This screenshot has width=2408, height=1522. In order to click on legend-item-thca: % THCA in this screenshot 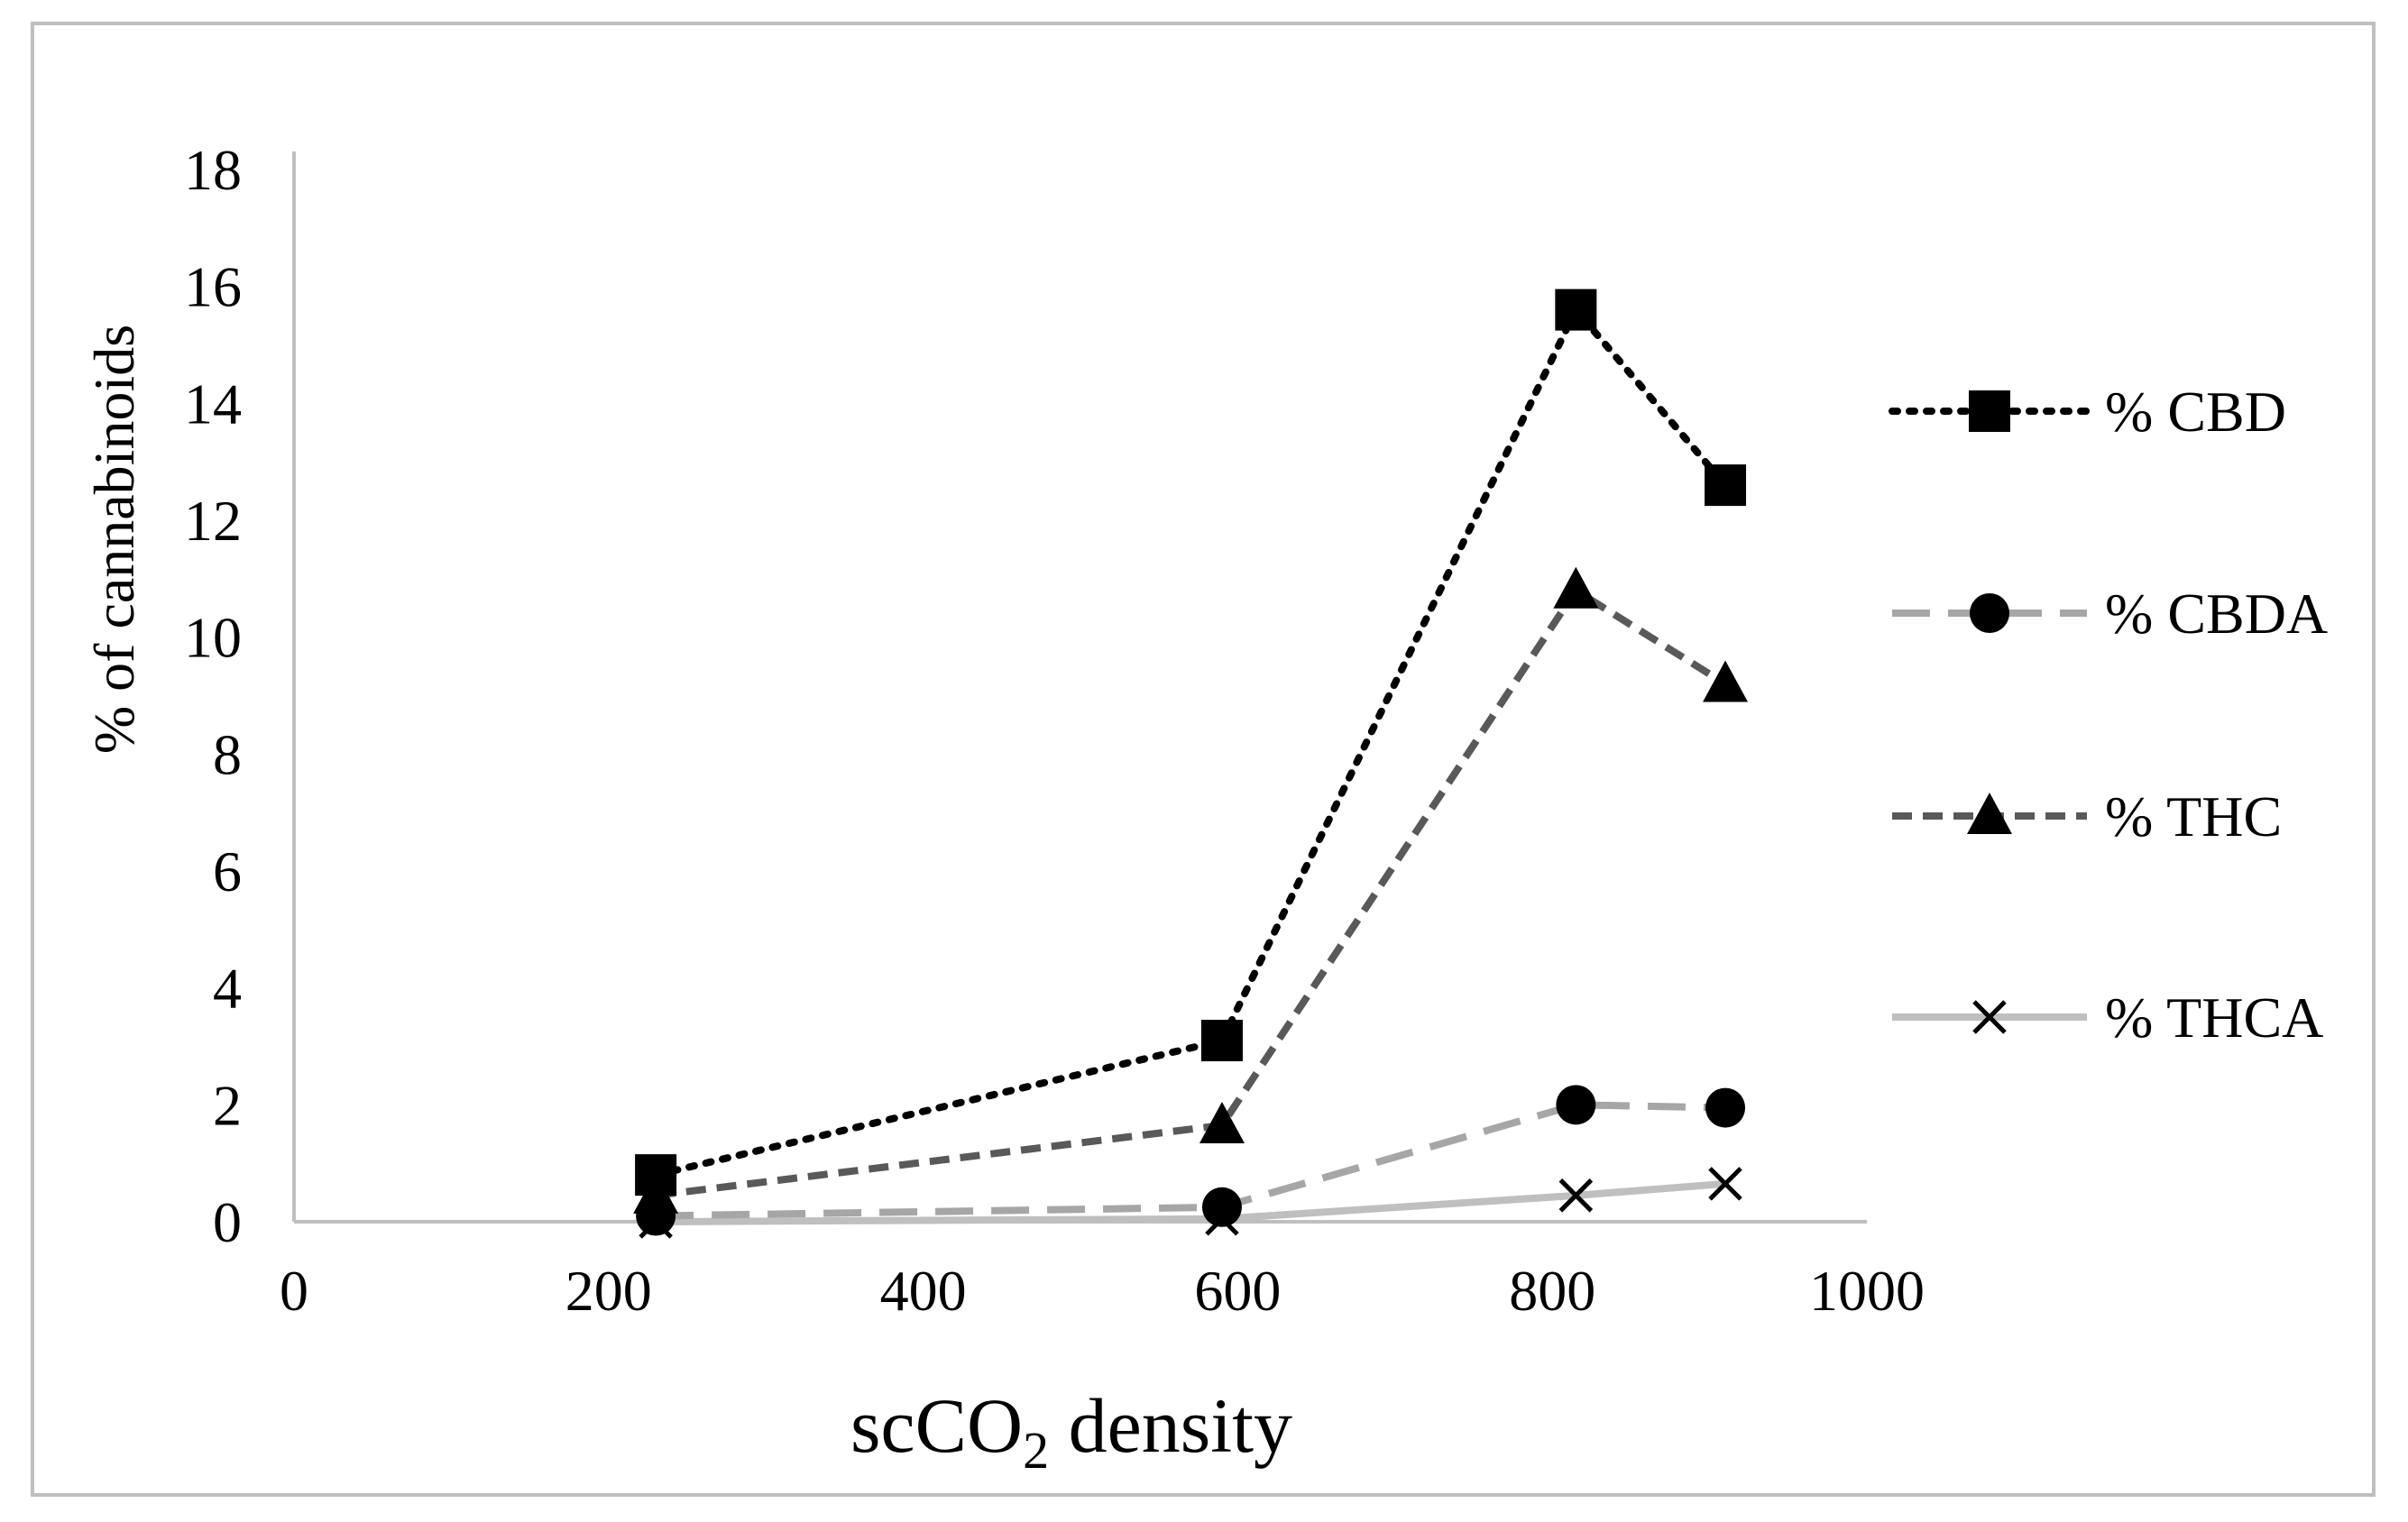, I will do `click(2107, 1018)`.